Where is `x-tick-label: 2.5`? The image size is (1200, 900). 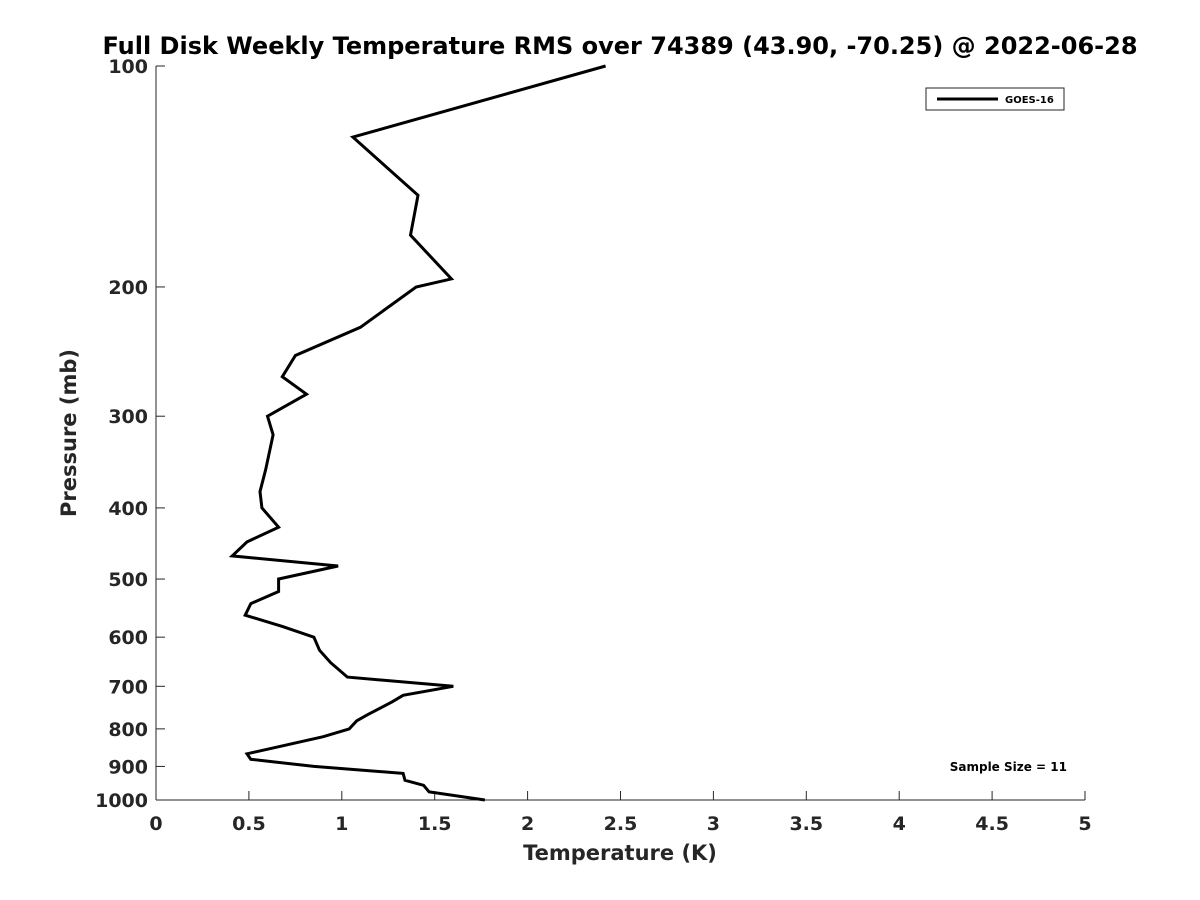 x-tick-label: 2.5 is located at coordinates (621, 824).